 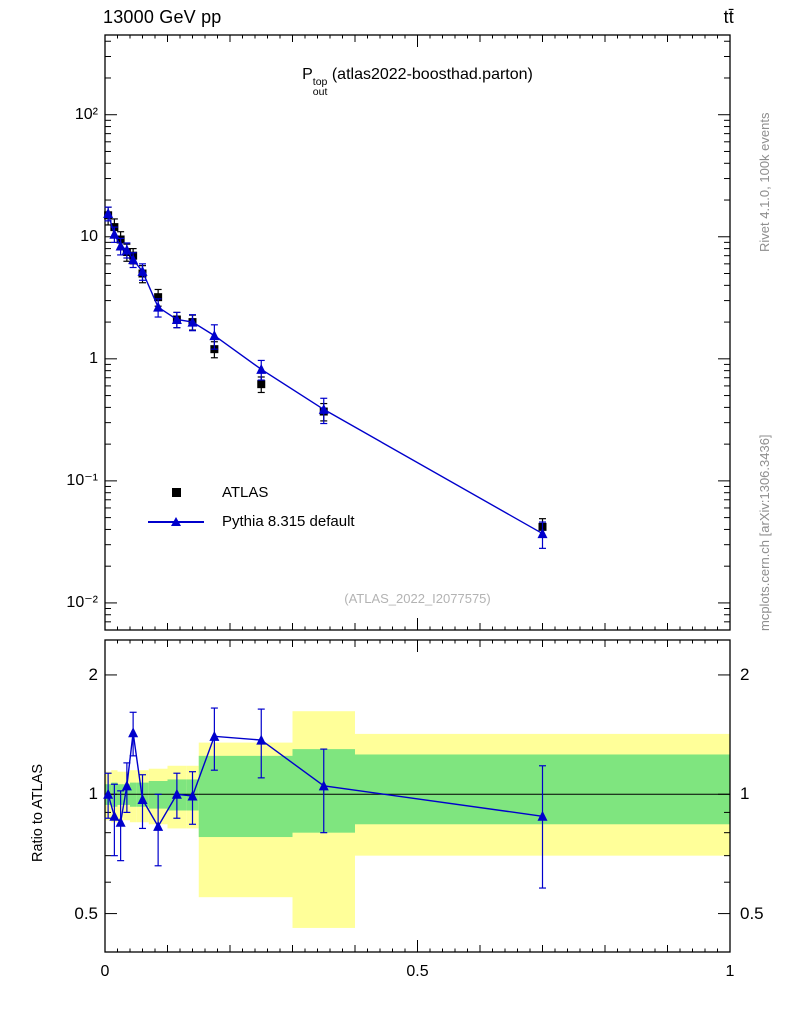 What do you see at coordinates (288, 521) in the screenshot?
I see `legend-label-pythia: Pythia 8.315 default` at bounding box center [288, 521].